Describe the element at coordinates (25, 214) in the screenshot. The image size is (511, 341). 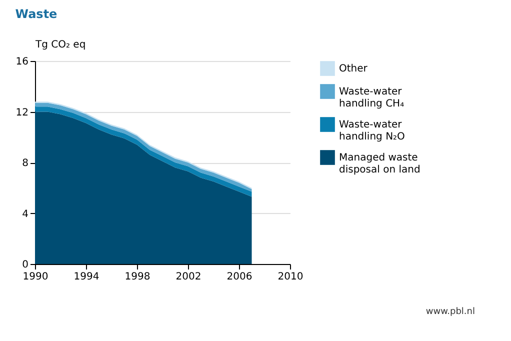
I see `y-tick-label: 4` at that location.